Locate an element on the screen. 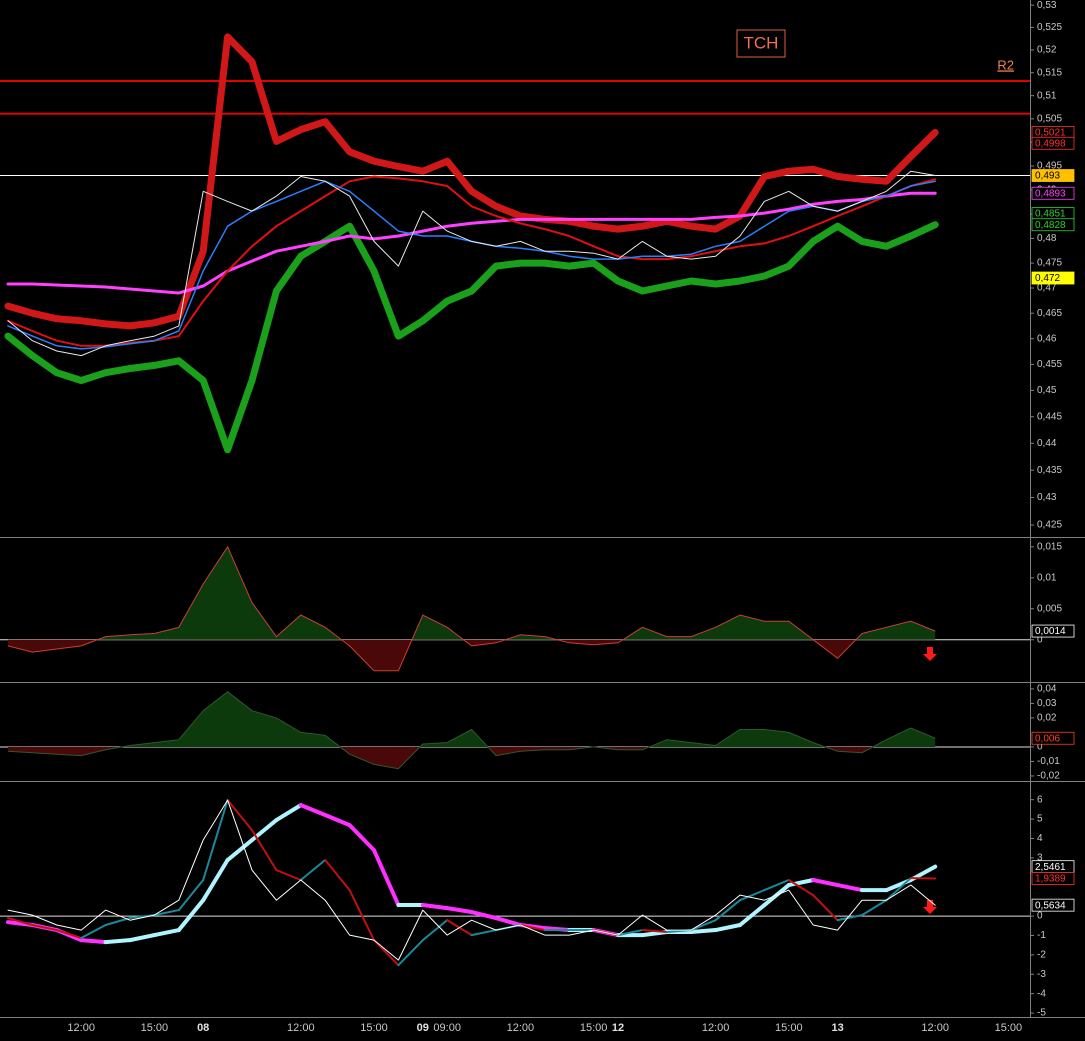 This screenshot has height=1041, width=1085. symbol-box is located at coordinates (761, 43).